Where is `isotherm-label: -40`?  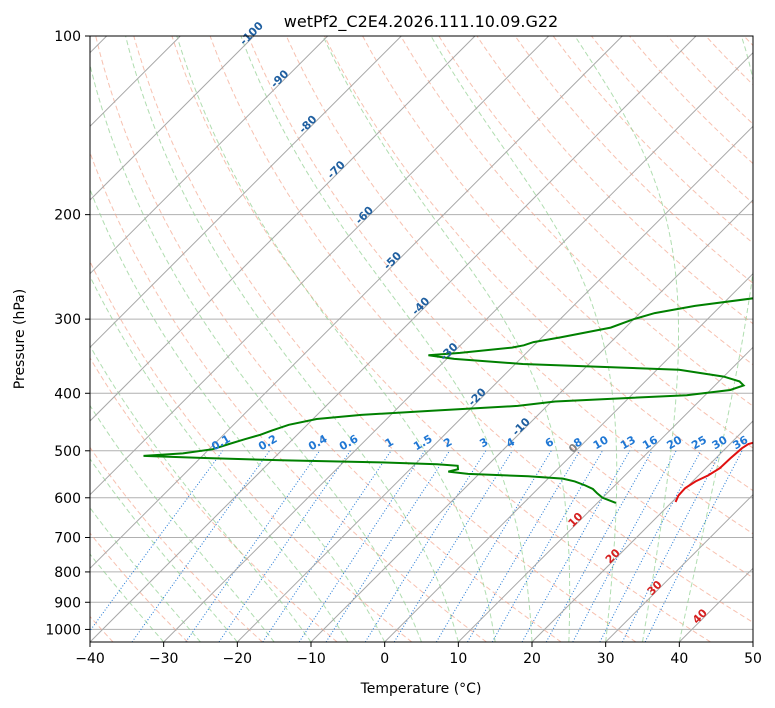 isotherm-label: -40 is located at coordinates (420, 305).